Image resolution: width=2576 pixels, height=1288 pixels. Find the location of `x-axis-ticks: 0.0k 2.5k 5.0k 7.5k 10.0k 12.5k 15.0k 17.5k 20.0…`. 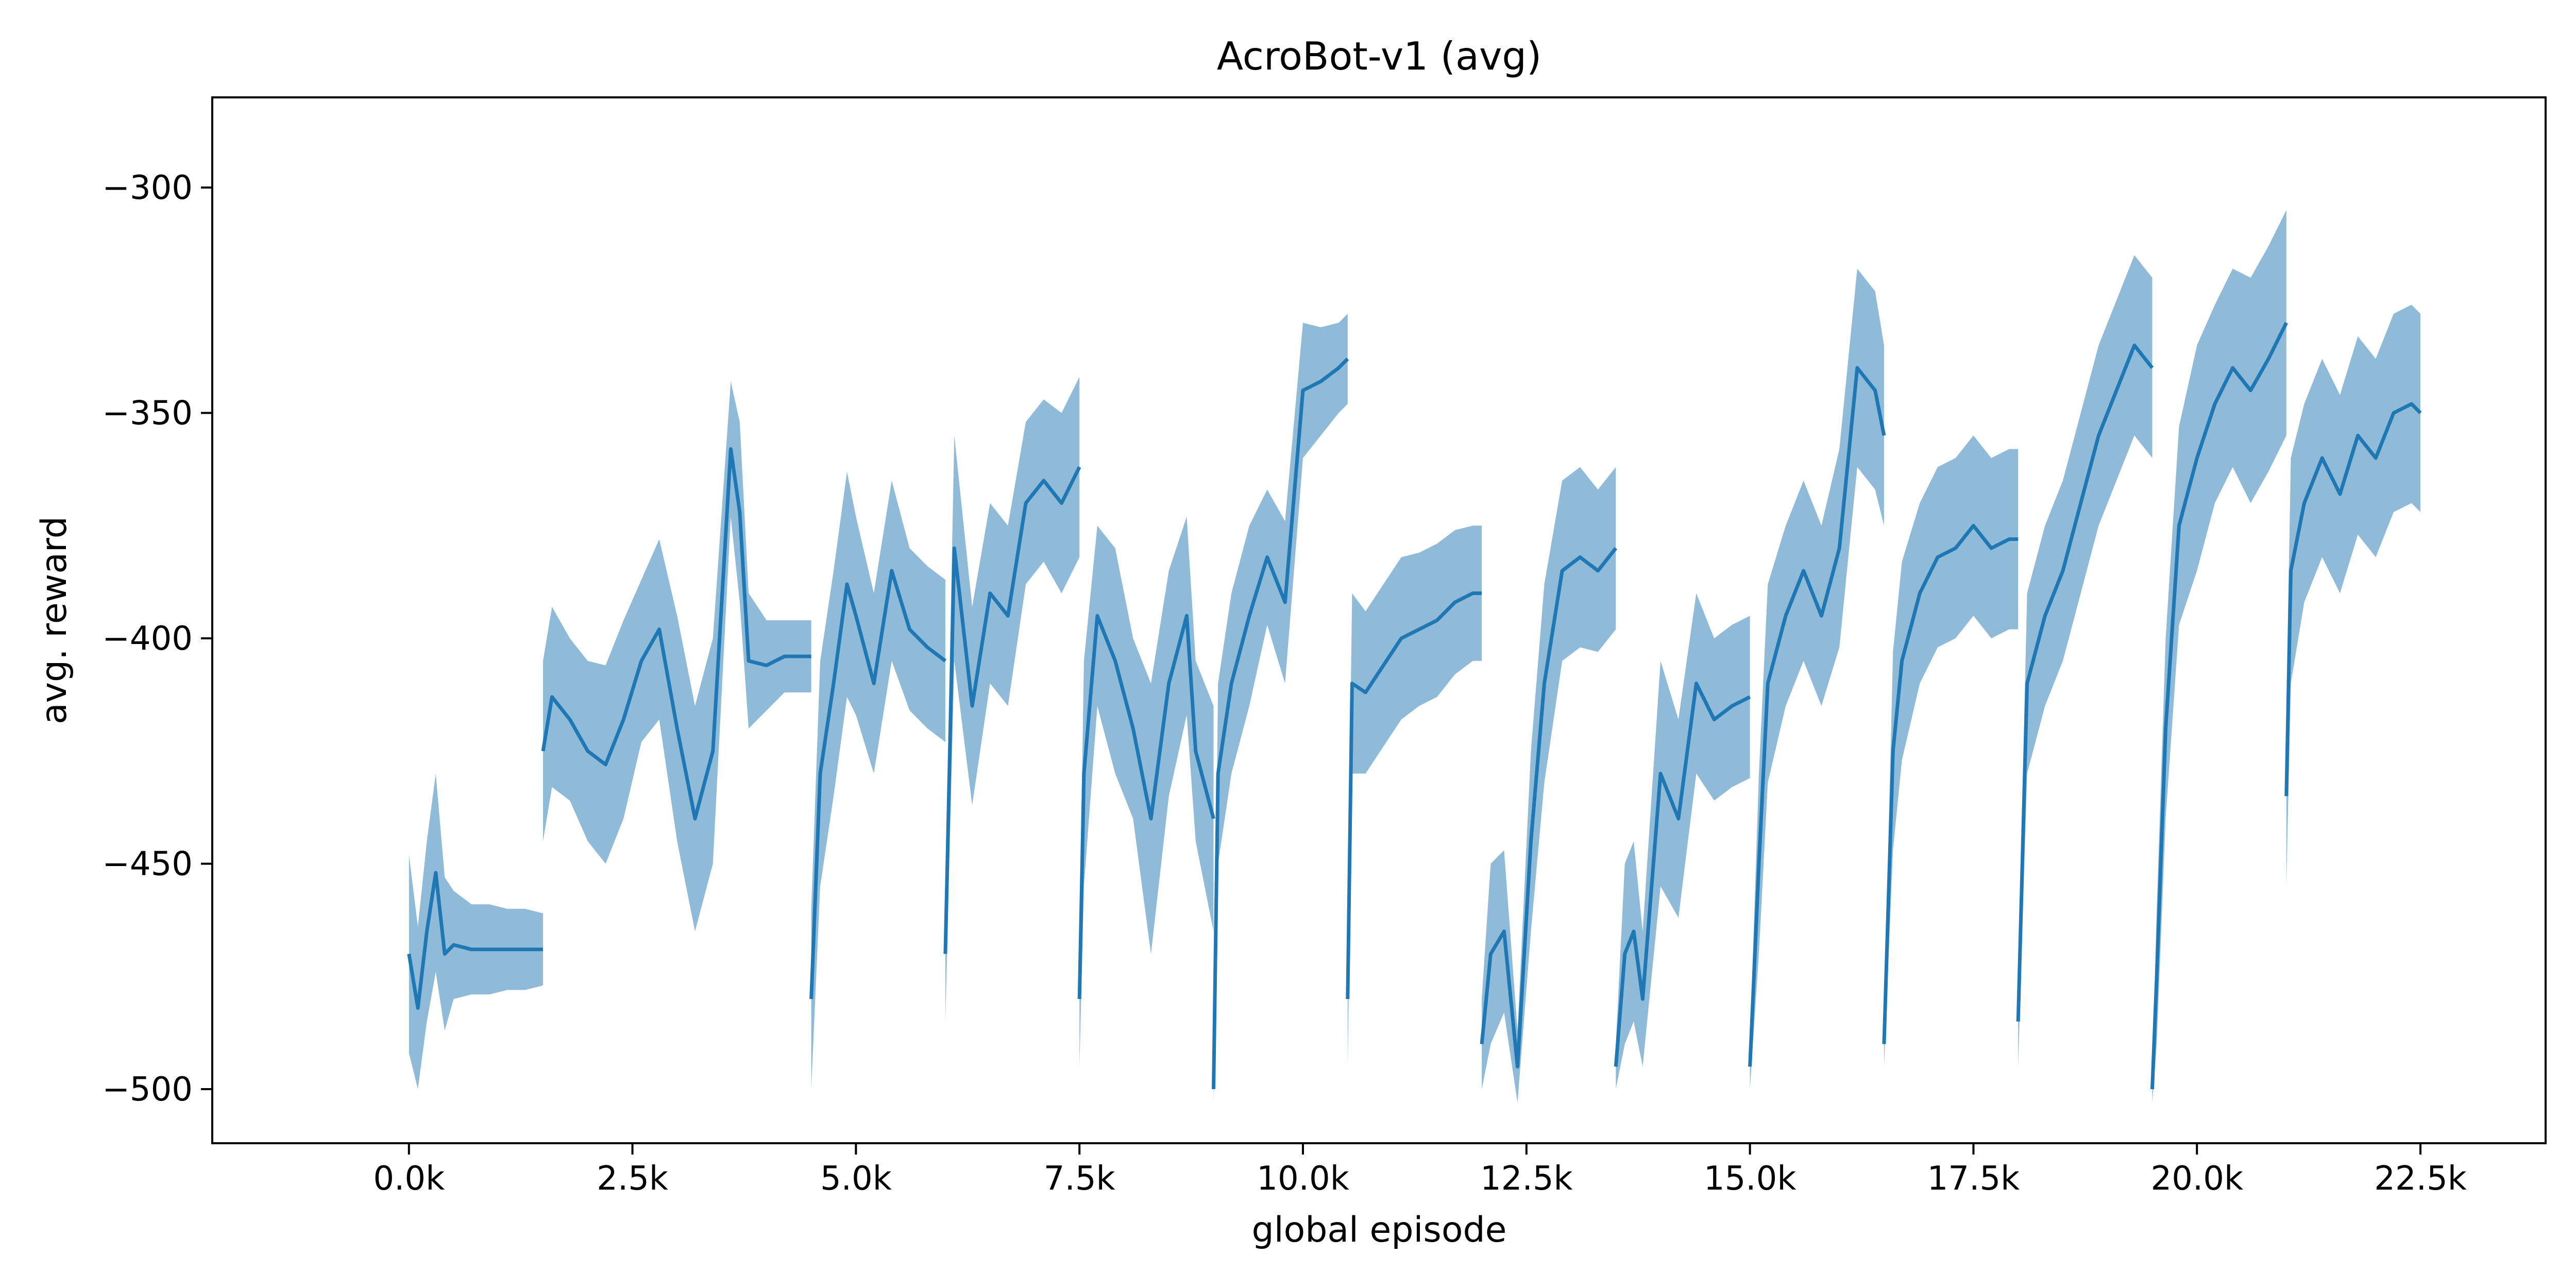

x-axis-ticks: 0.0k 2.5k 5.0k 7.5k 10.0k 12.5k 15.0k 17.5k 20.0… is located at coordinates (1420, 1170).